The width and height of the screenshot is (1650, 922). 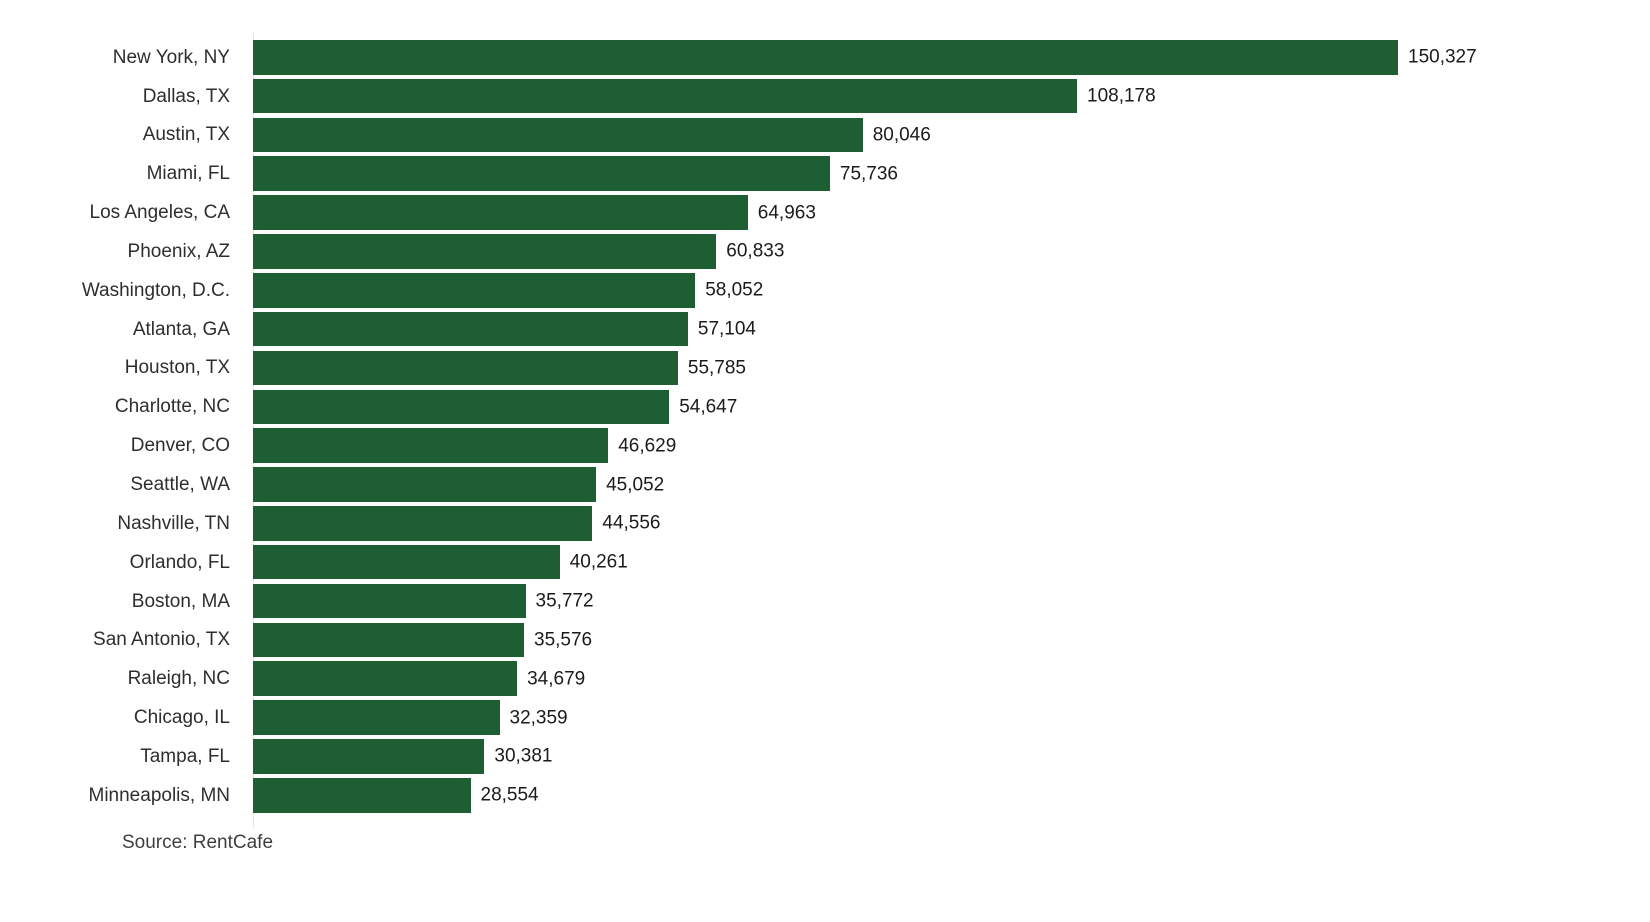 I want to click on category-label: Minneapolis, MN, so click(x=159, y=795).